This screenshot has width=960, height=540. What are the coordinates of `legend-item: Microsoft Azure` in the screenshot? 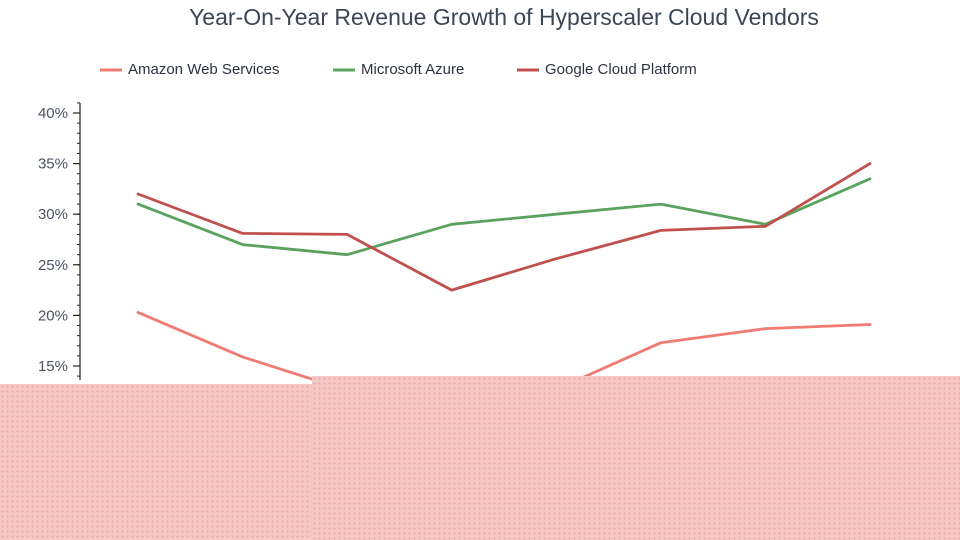 It's located at (398, 69).